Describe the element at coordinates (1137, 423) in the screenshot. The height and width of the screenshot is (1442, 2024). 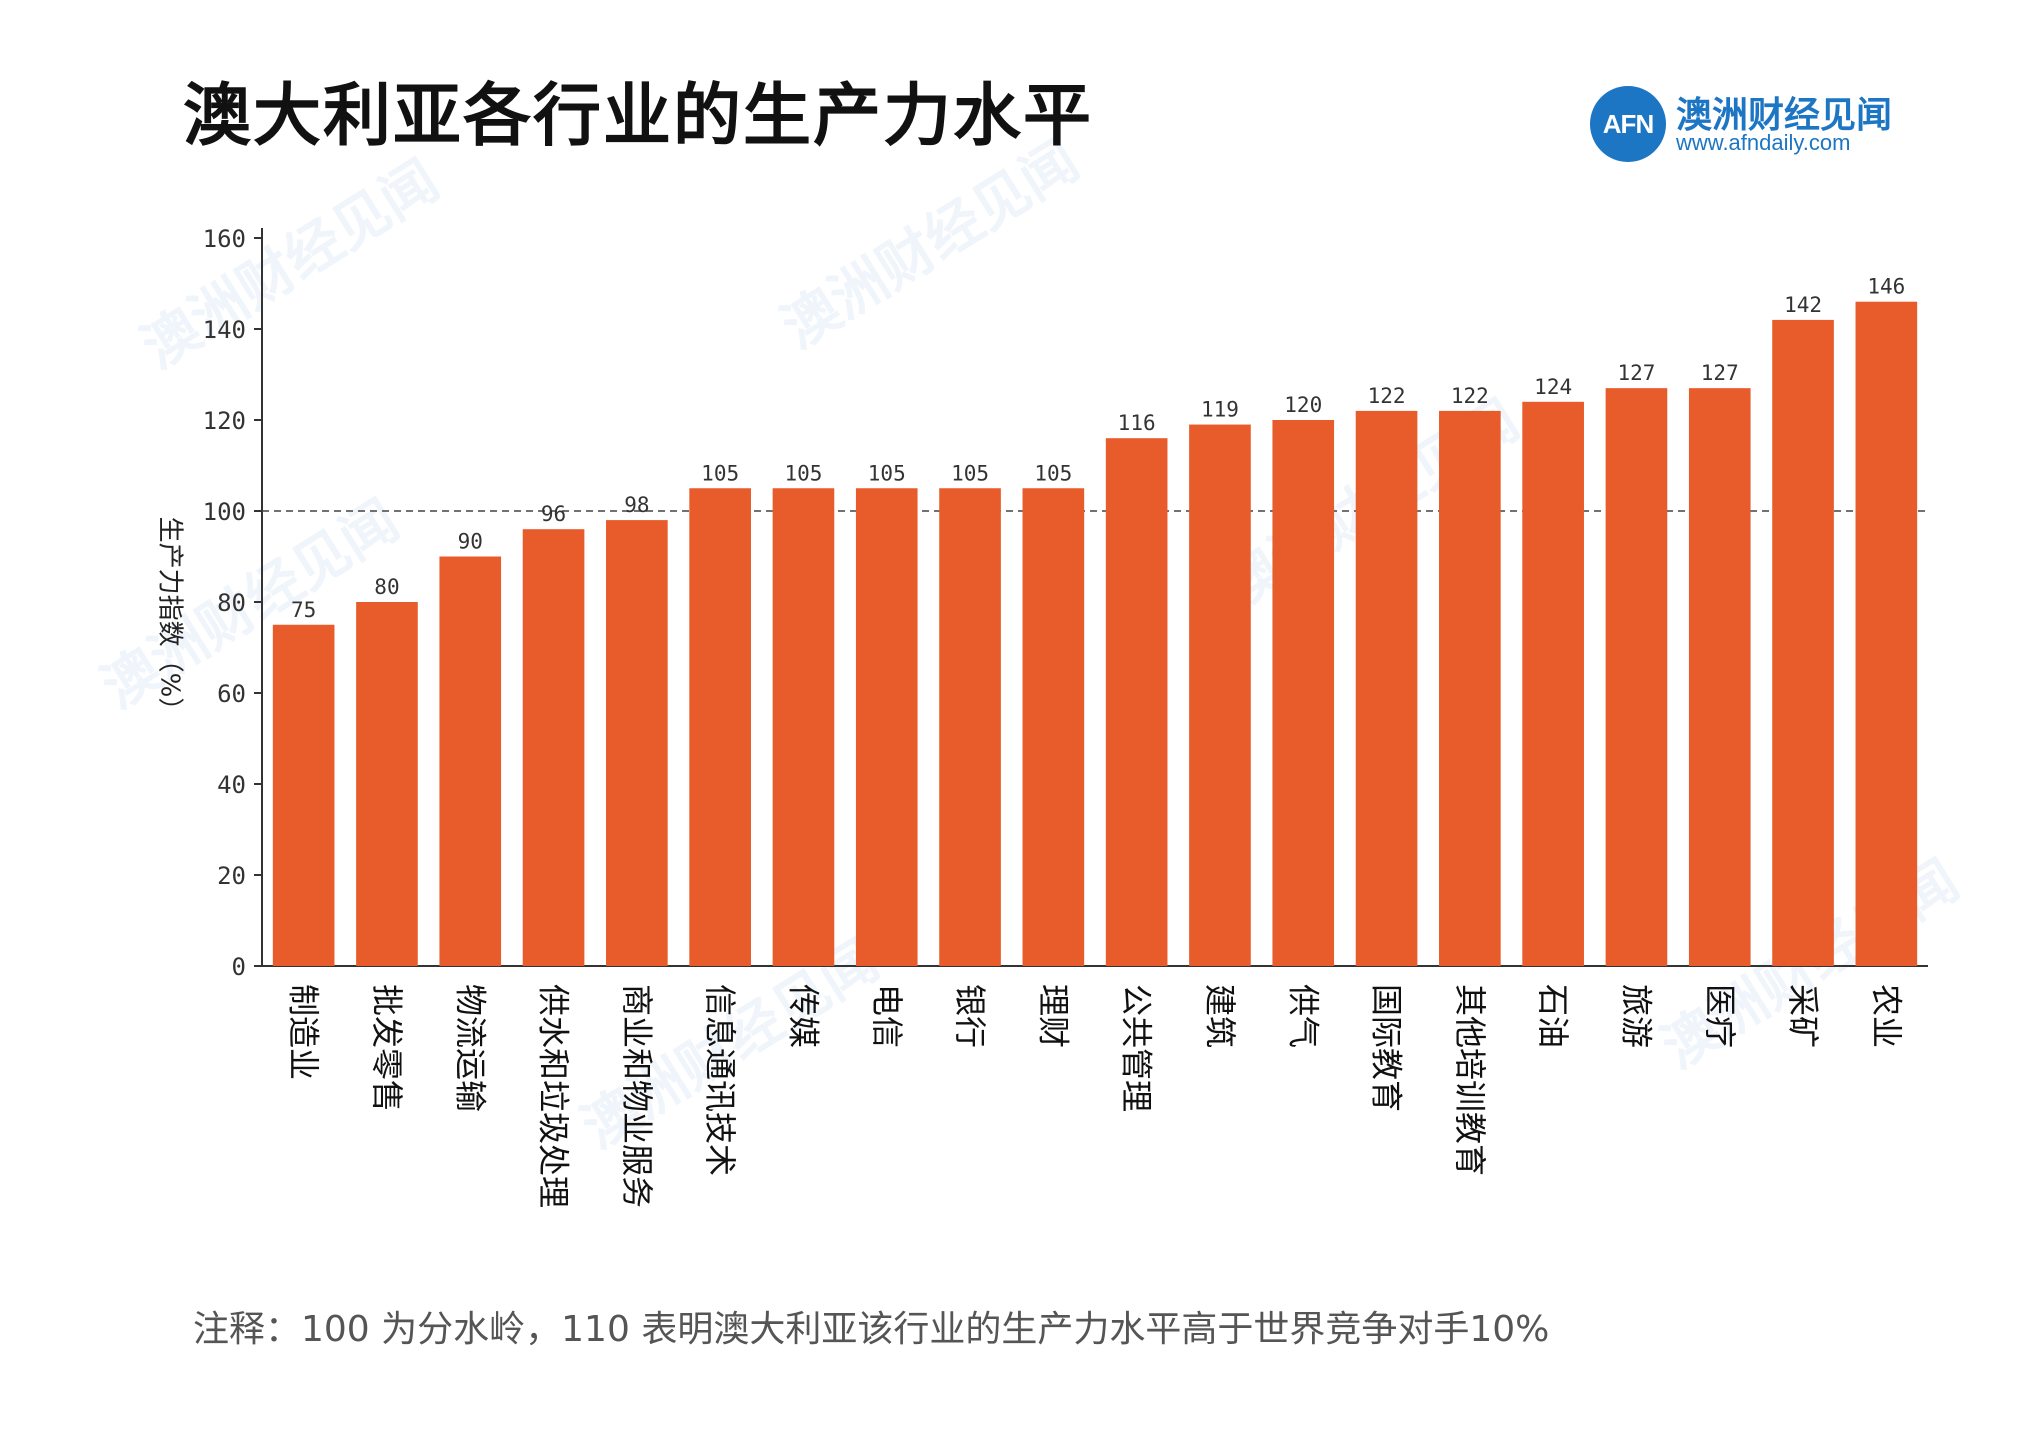
I see `bar-value-label: 116` at that location.